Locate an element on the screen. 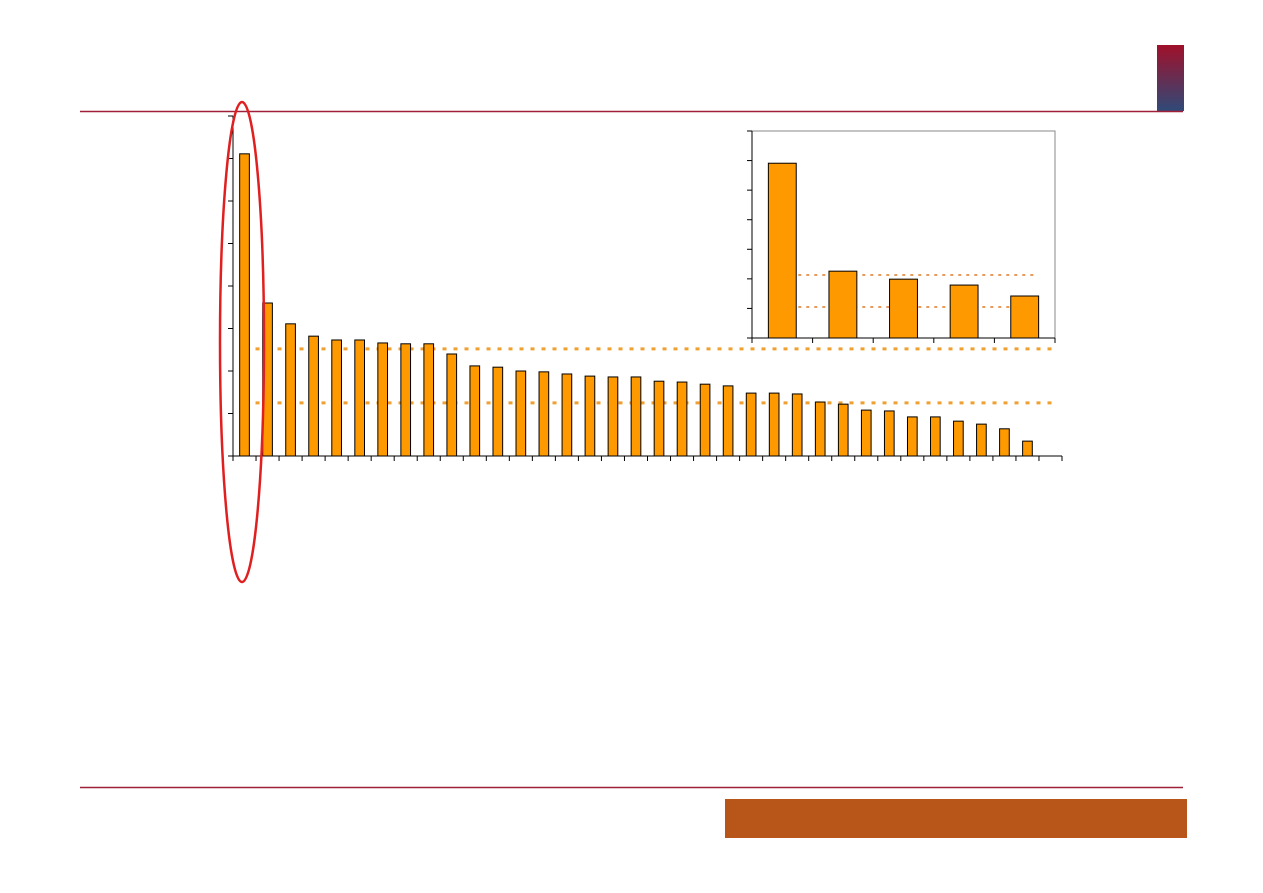 This screenshot has height=893, width=1263. logo-block is located at coordinates (1170, 78).